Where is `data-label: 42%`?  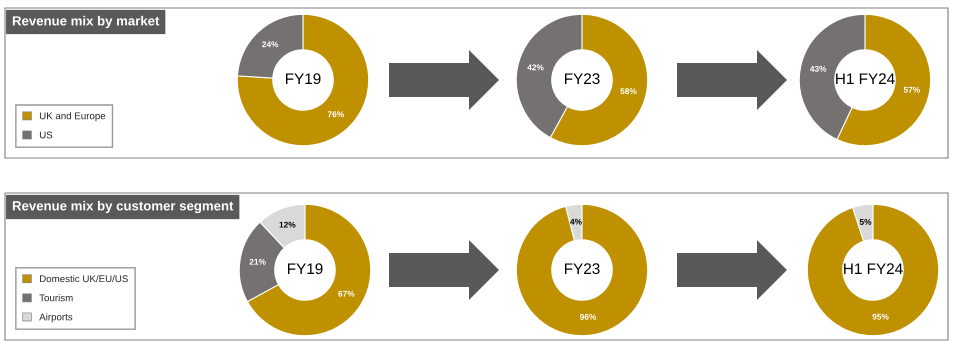 data-label: 42% is located at coordinates (535, 67).